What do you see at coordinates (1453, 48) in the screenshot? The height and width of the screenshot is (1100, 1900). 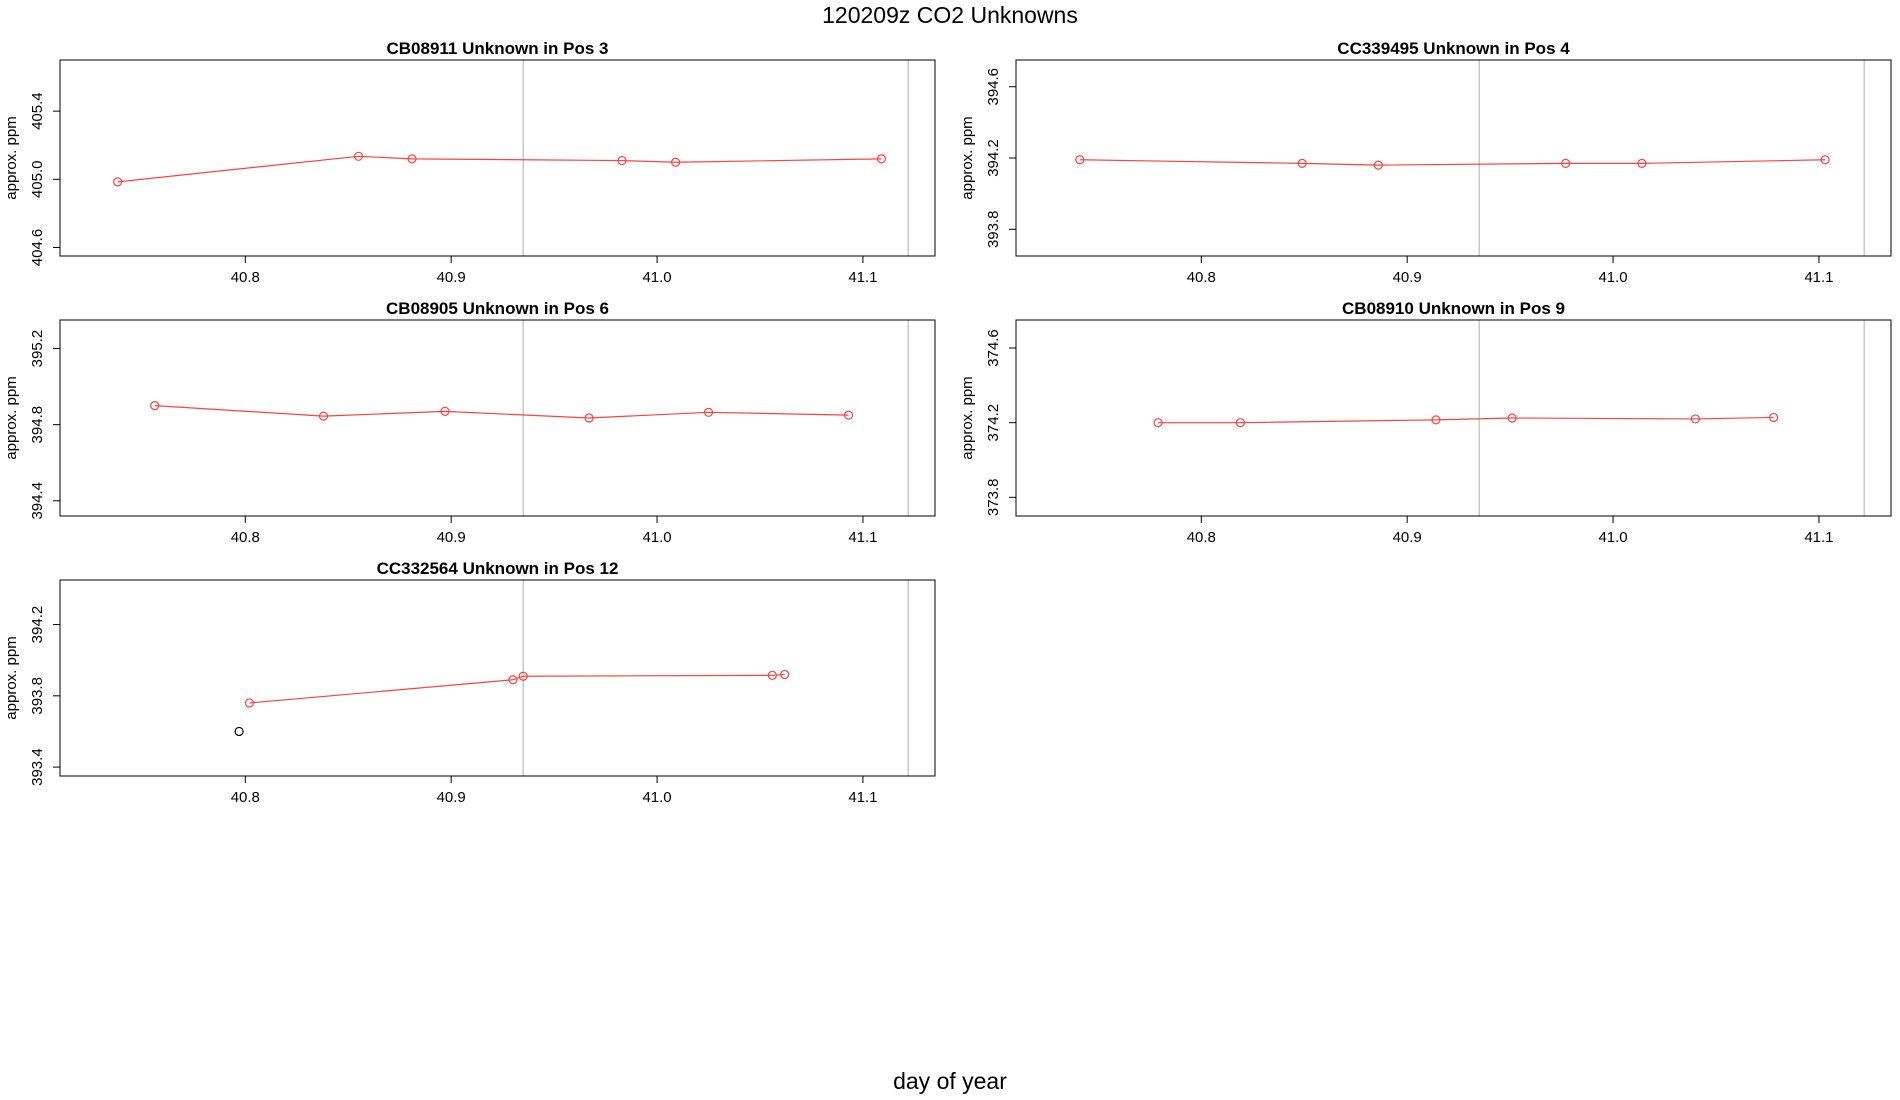 I see `panel-title: CC339495 Unknown in Pos 4` at bounding box center [1453, 48].